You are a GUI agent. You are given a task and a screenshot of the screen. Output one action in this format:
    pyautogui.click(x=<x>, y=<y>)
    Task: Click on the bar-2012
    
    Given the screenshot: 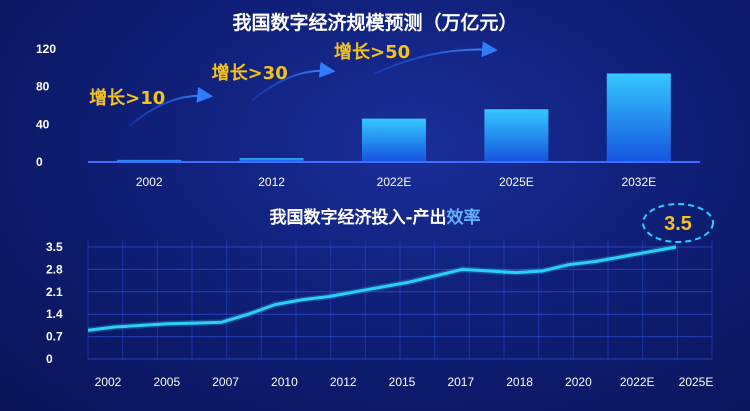 What is the action you would take?
    pyautogui.click(x=271, y=159)
    